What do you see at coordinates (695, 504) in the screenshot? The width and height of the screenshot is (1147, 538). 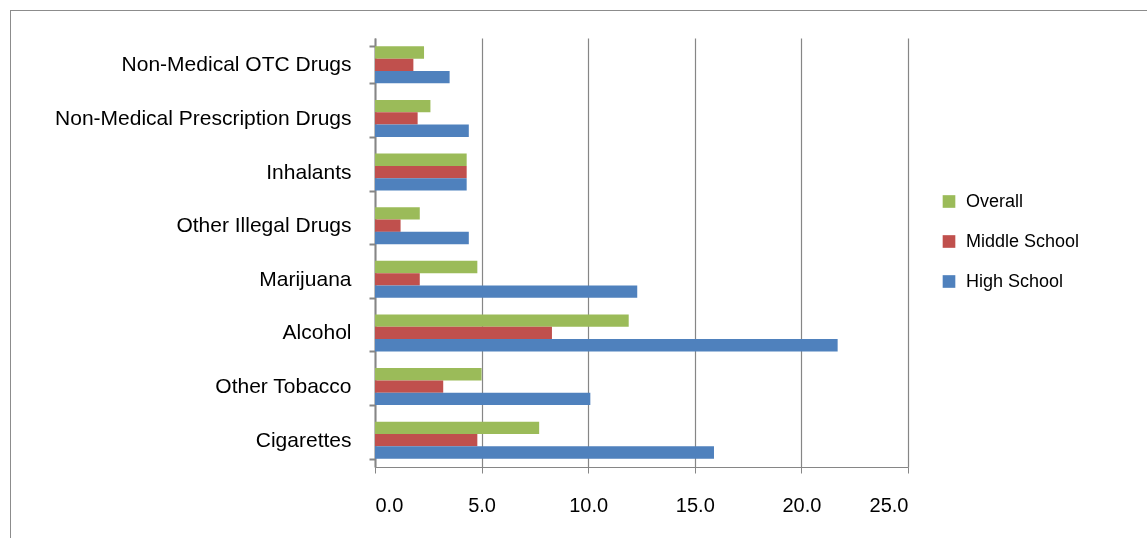 I see `x-tick-label: 15.0` at bounding box center [695, 504].